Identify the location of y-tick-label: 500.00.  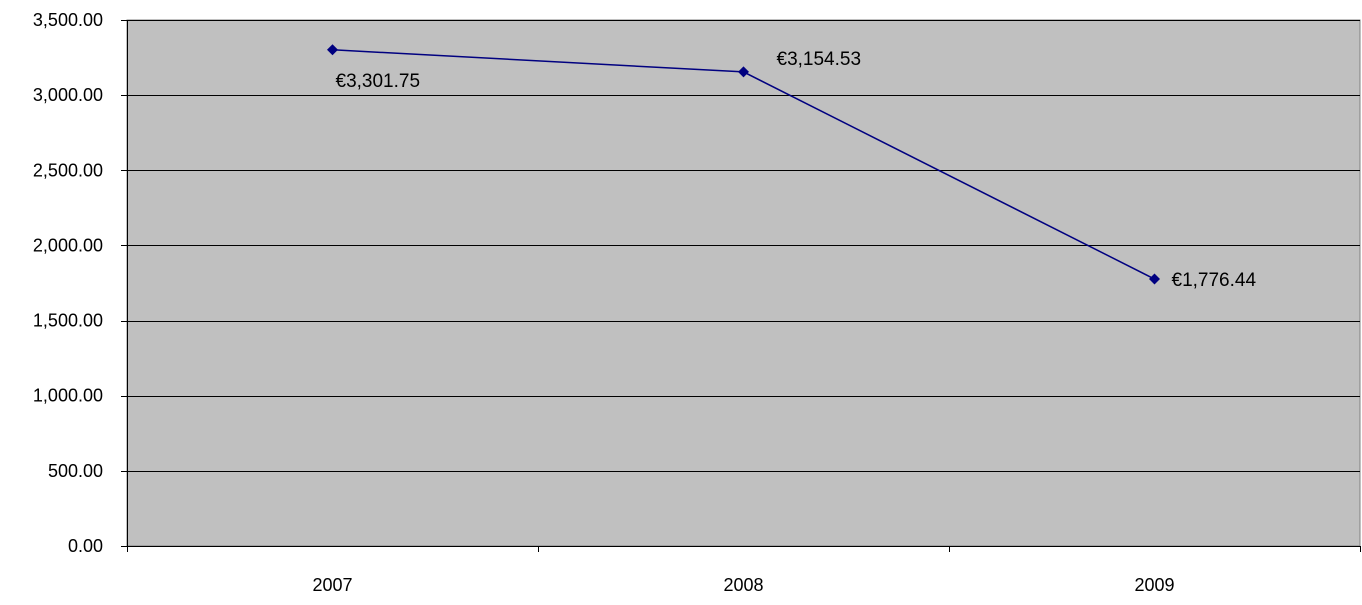
(75, 471).